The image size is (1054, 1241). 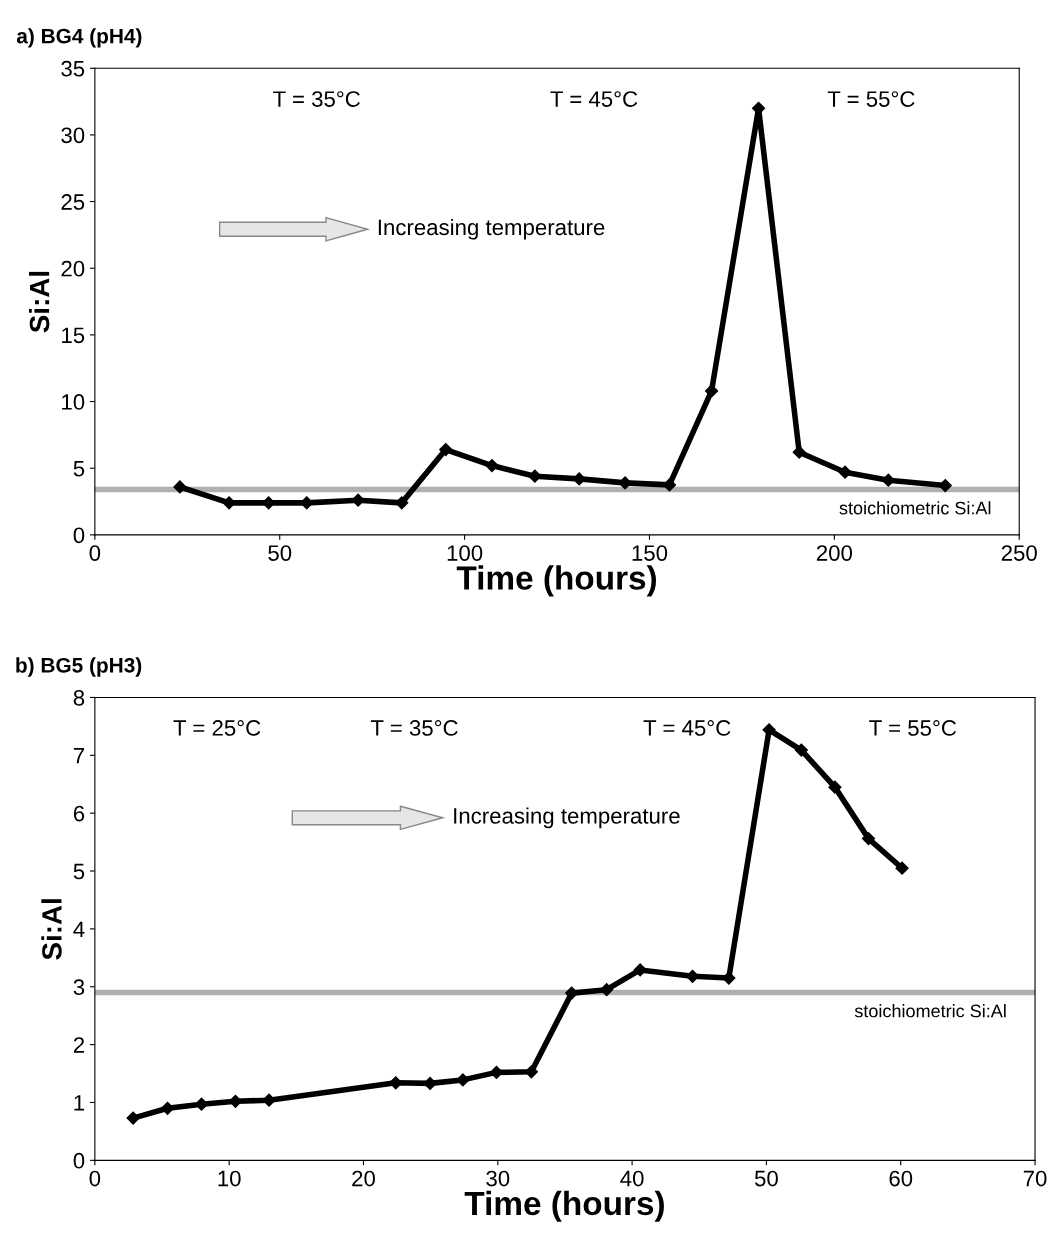 What do you see at coordinates (229, 1178) in the screenshot?
I see `x-tick-label: 10` at bounding box center [229, 1178].